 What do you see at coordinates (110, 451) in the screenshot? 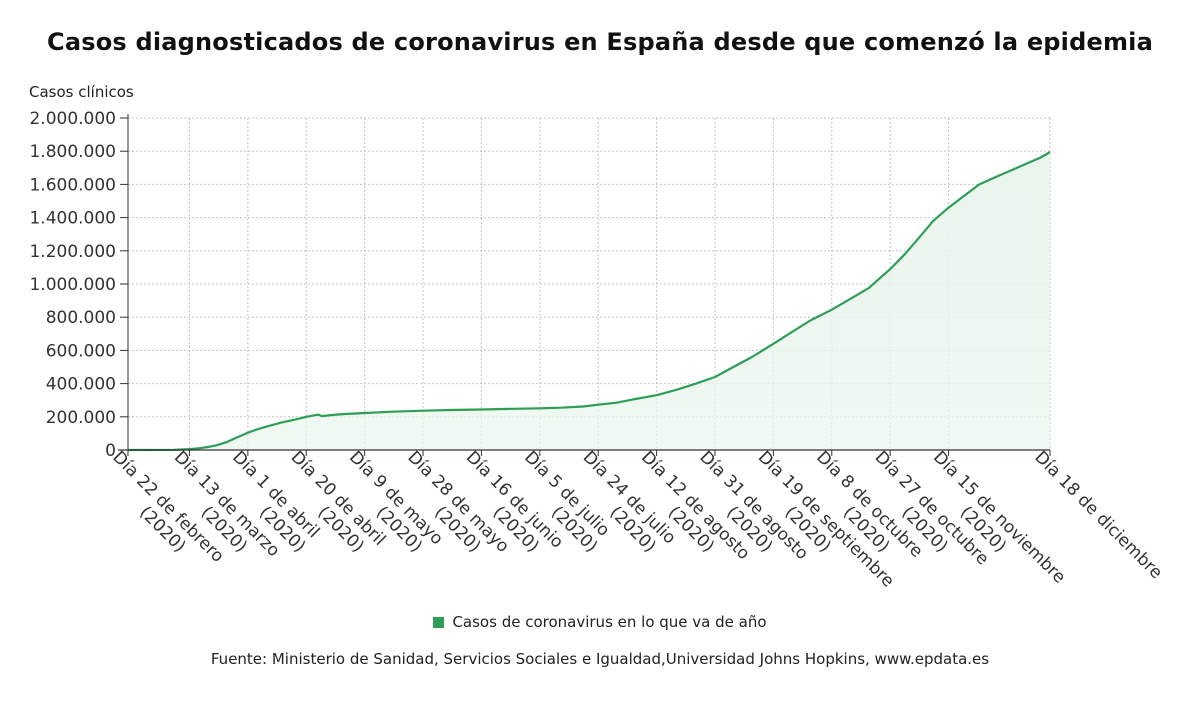
I see `y-tick-label: 0` at bounding box center [110, 451].